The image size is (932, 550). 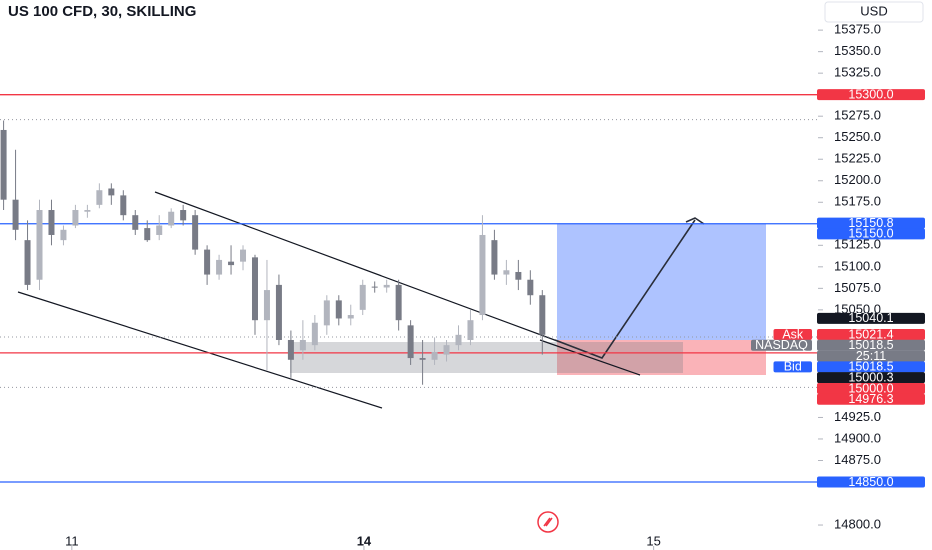 I want to click on y-tick-label: 15325.0, so click(x=857, y=72).